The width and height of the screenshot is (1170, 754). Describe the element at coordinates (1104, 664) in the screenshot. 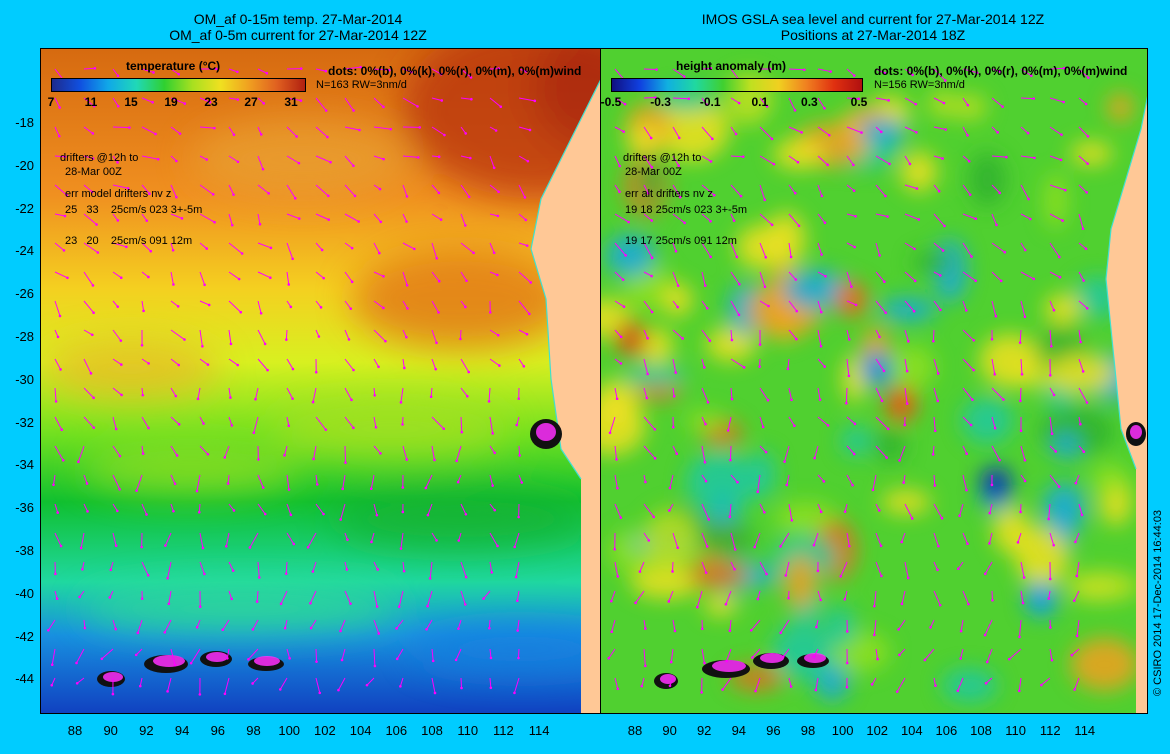

I see `eddy` at that location.